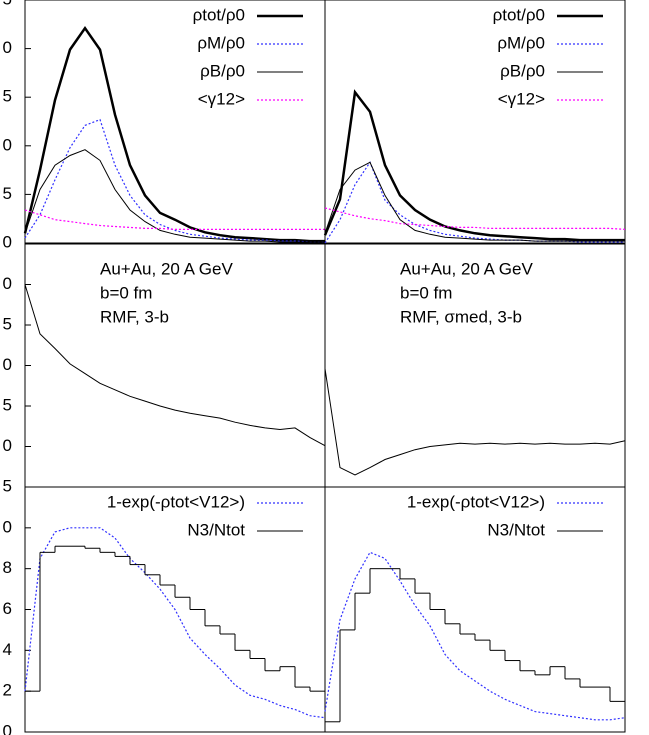 This screenshot has height=735, width=649. What do you see at coordinates (7, 567) in the screenshot?
I see `y-tick-label: 8` at bounding box center [7, 567].